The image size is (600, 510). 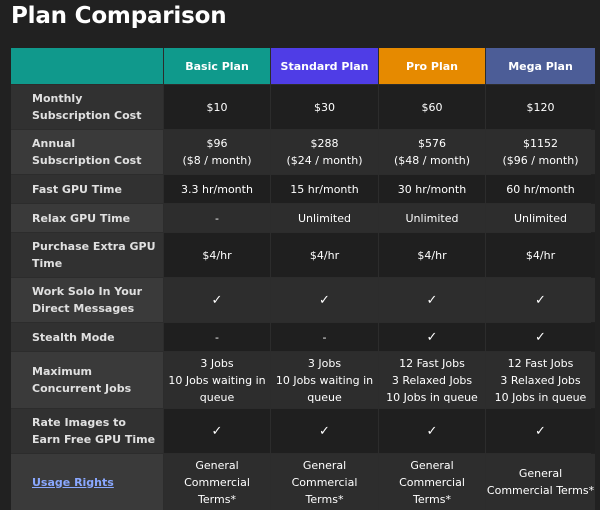 I want to click on row-label-rate-images: Rate Images to Earn Free GPU Time, so click(x=87, y=431).